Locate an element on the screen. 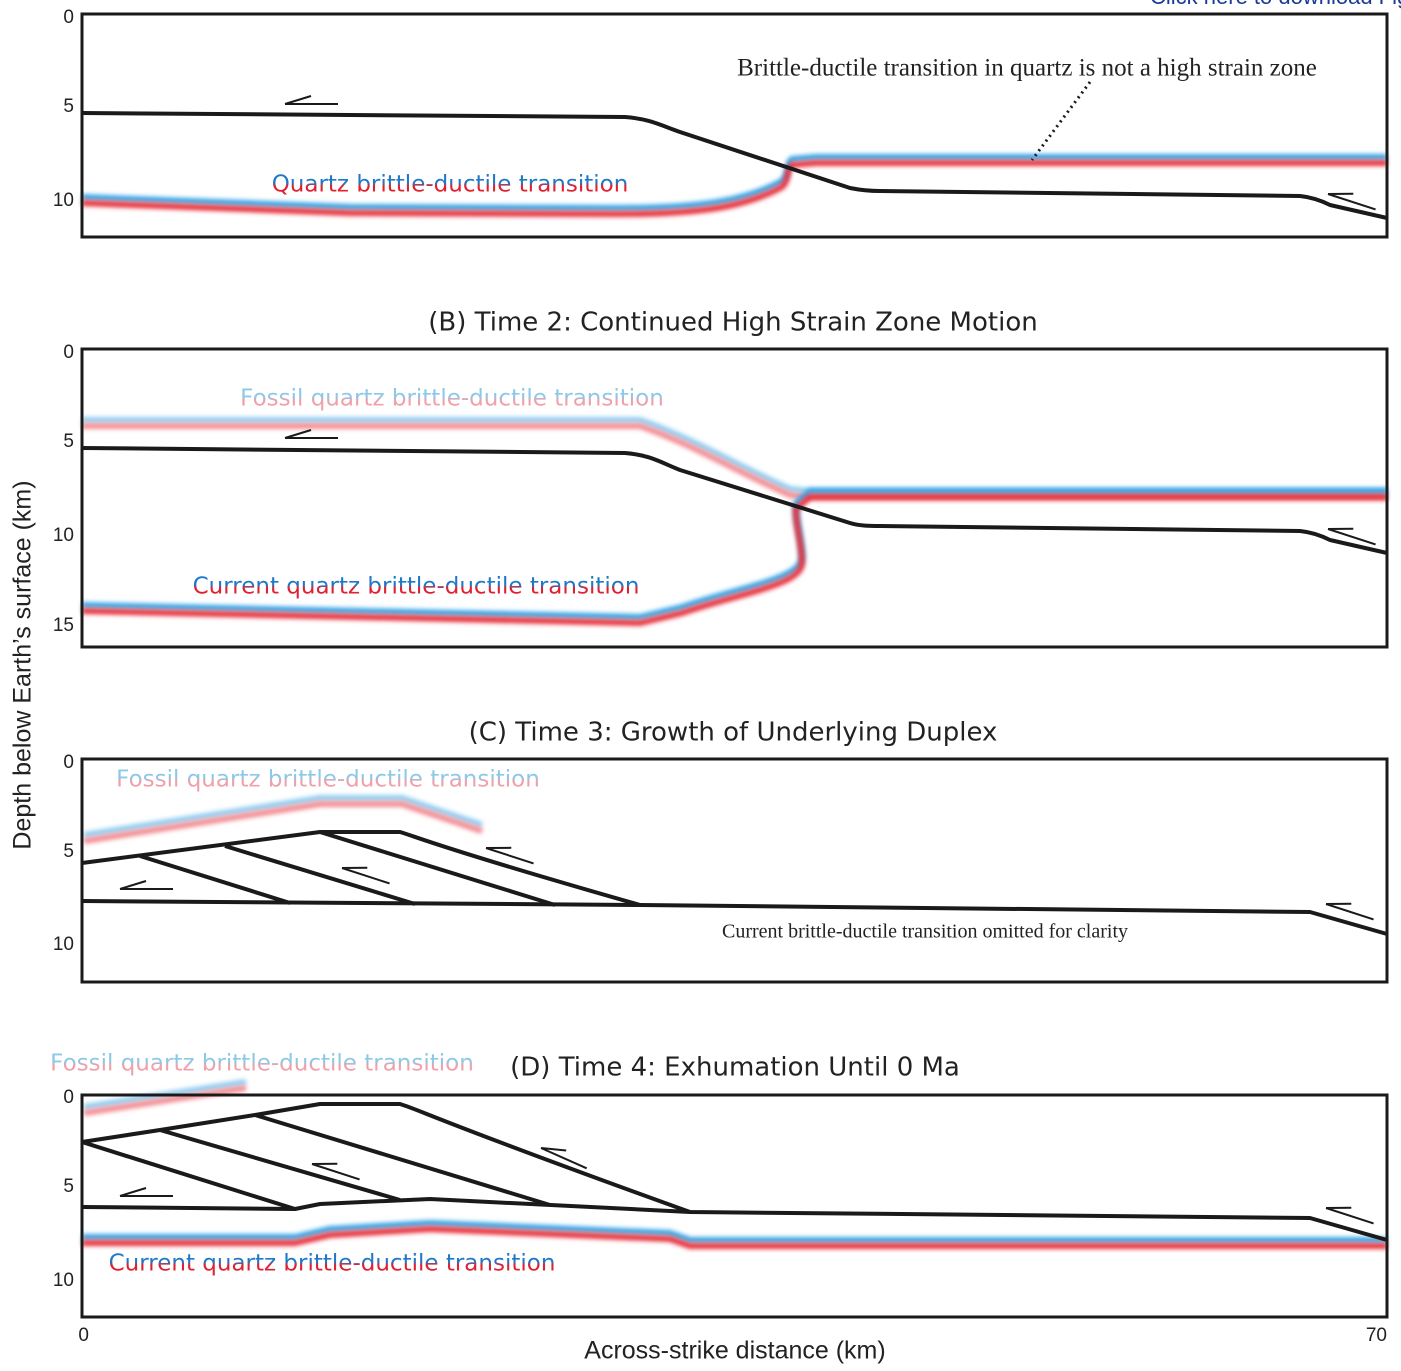 The height and width of the screenshot is (1371, 1401). panel-title: (C) Time 3: Growth of Underlying Duplex is located at coordinates (733, 733).